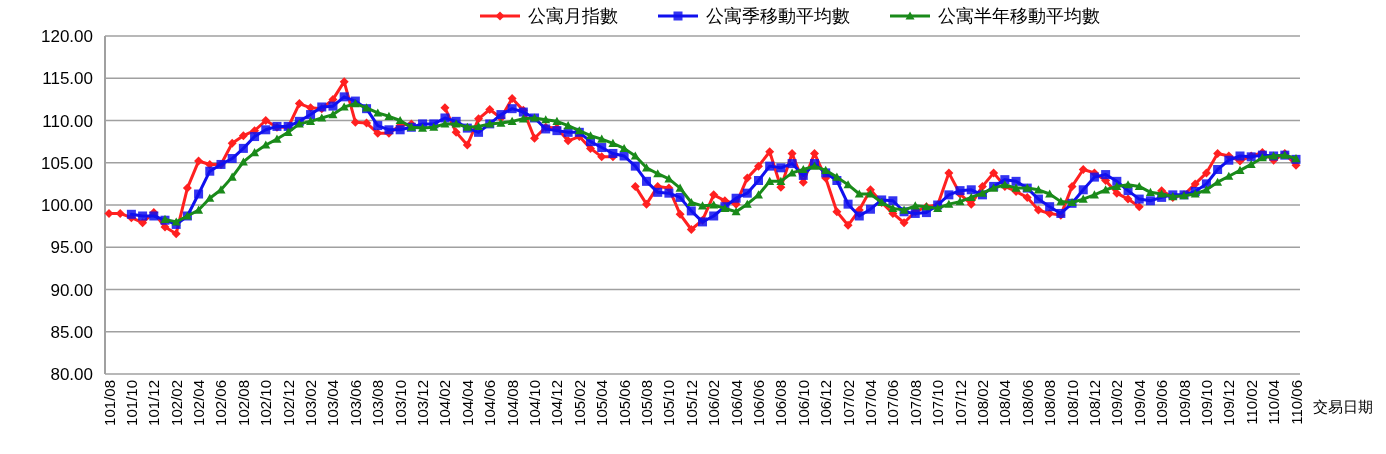 This screenshot has height=454, width=1386. I want to click on x-tick-label: 103/12, so click(423, 403).